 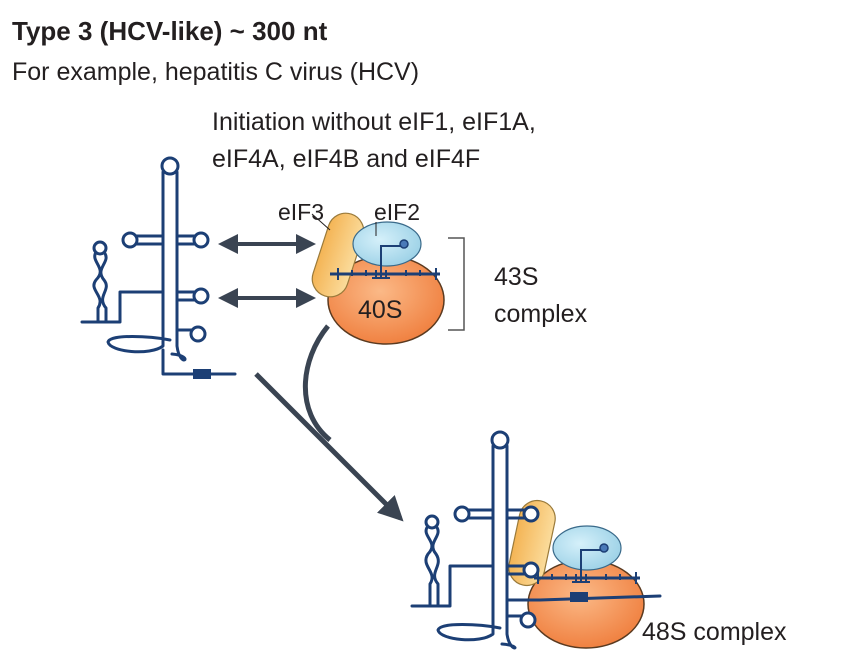 What do you see at coordinates (338, 255) in the screenshot?
I see `eif3-factor-top` at bounding box center [338, 255].